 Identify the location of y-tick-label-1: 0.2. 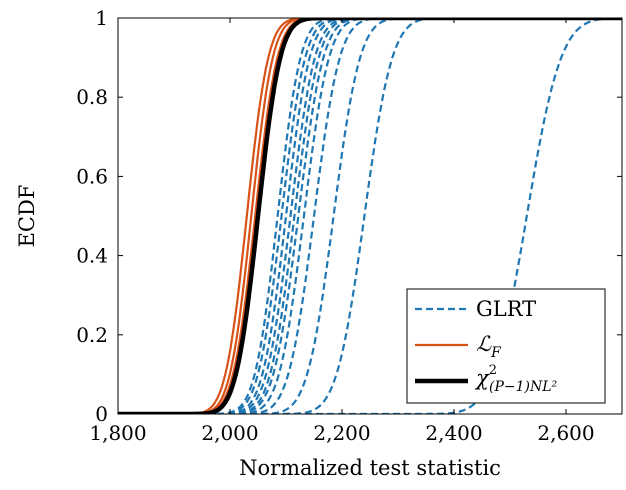
(92, 335).